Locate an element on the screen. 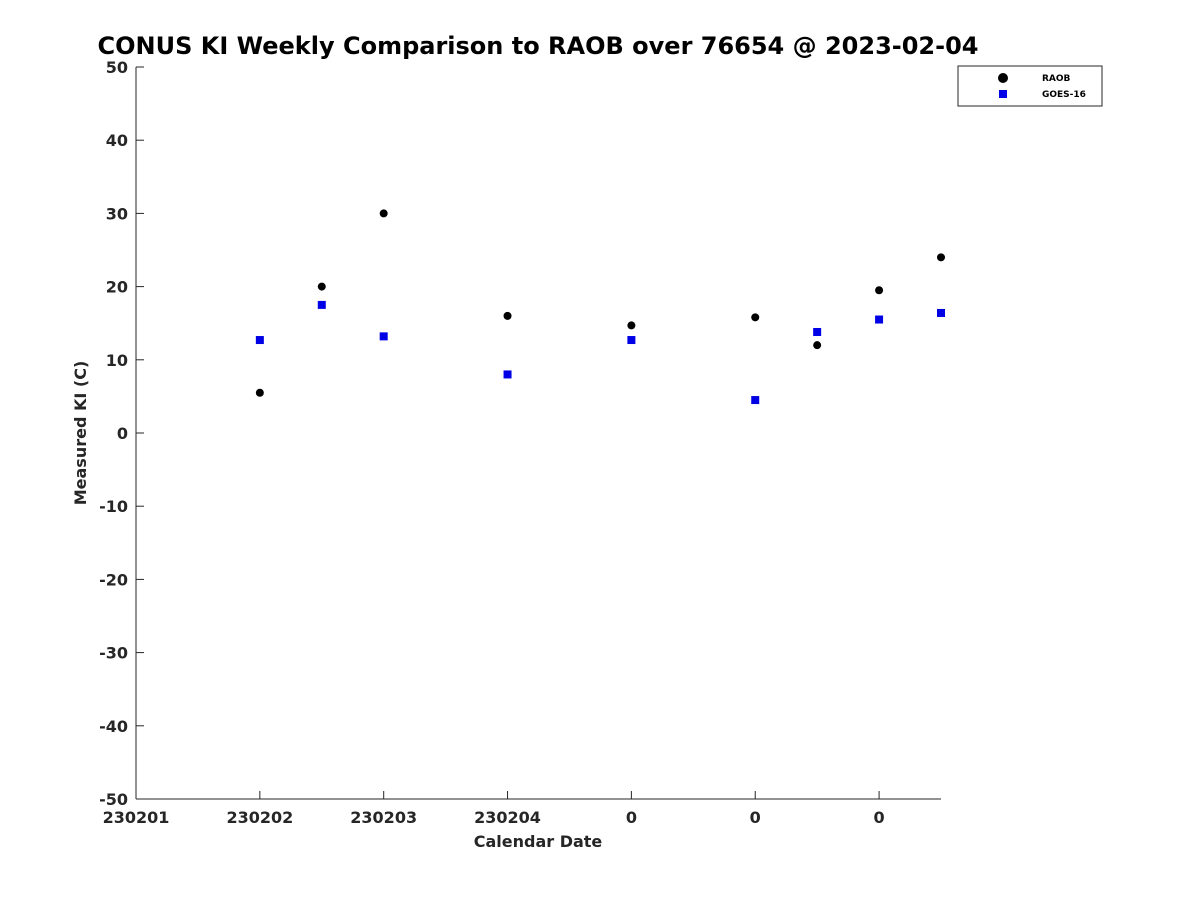  x-tick-label: 230202 is located at coordinates (259, 817).